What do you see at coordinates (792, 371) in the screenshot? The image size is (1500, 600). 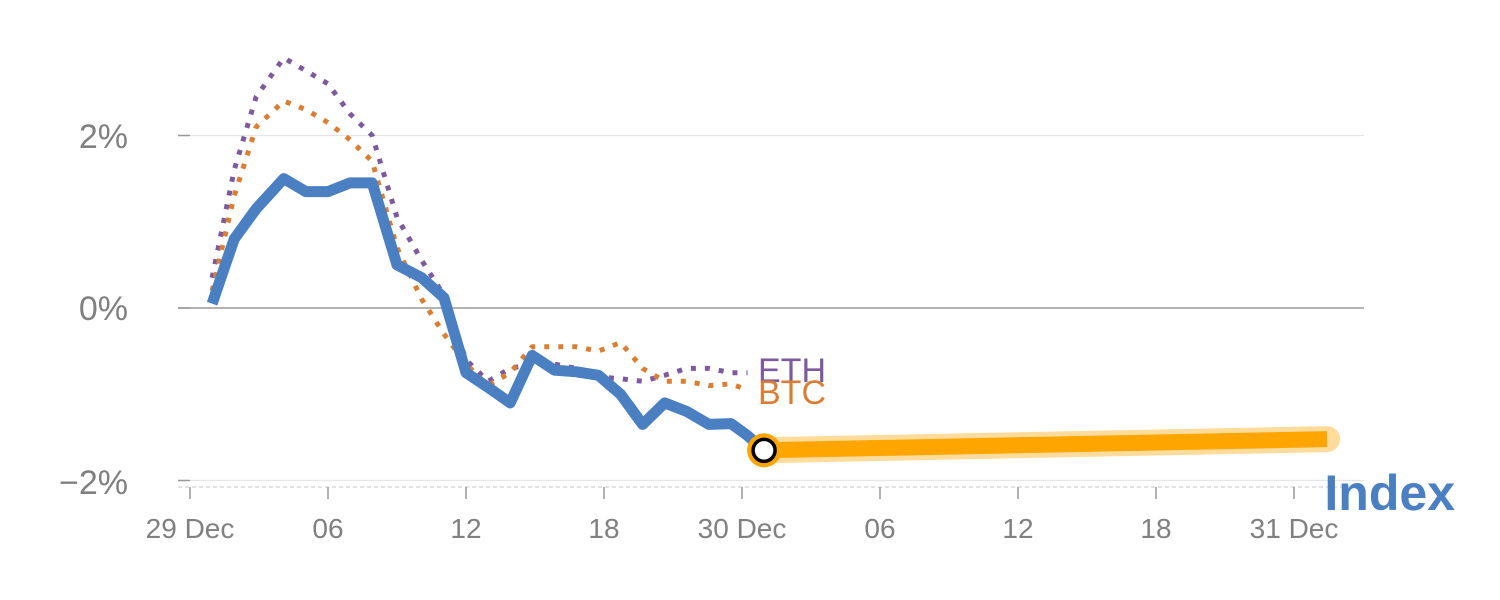 I see `series-label-eth: ETH` at bounding box center [792, 371].